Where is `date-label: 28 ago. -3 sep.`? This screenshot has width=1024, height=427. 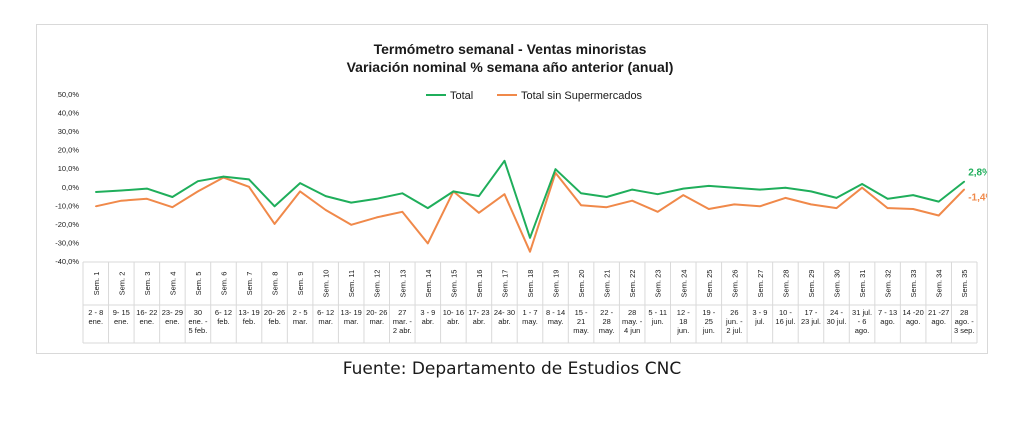
date-label: 28 ago. -3 sep. is located at coordinates (964, 321).